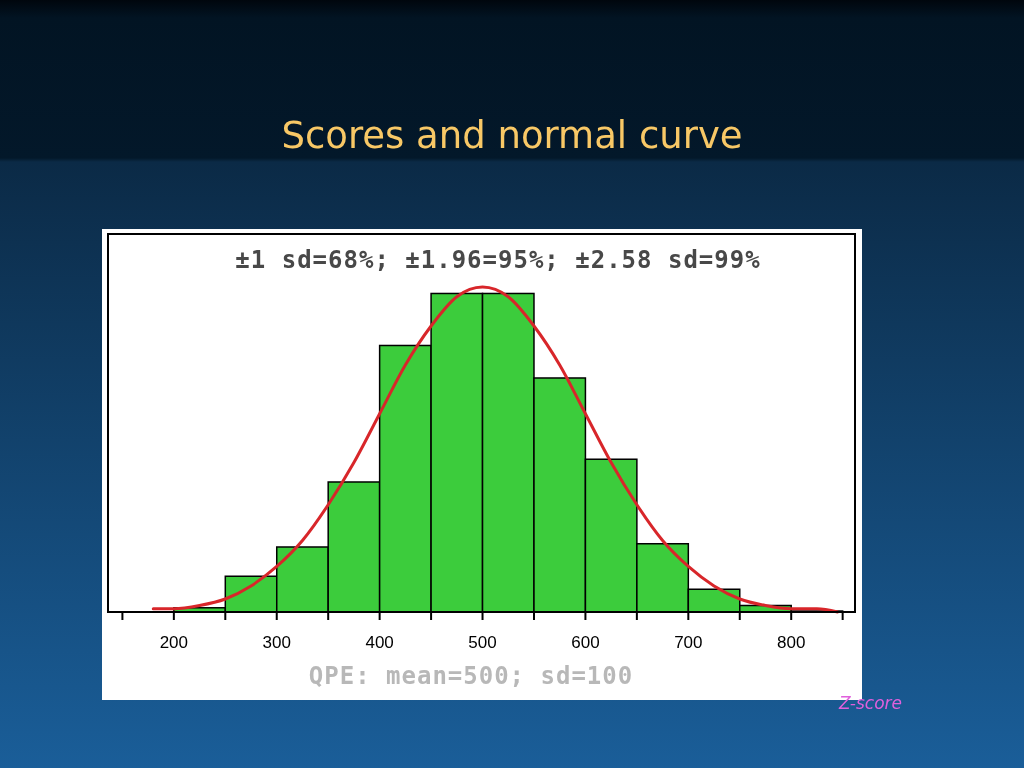 The height and width of the screenshot is (768, 1024). What do you see at coordinates (379, 642) in the screenshot?
I see `x-tick-label: 400` at bounding box center [379, 642].